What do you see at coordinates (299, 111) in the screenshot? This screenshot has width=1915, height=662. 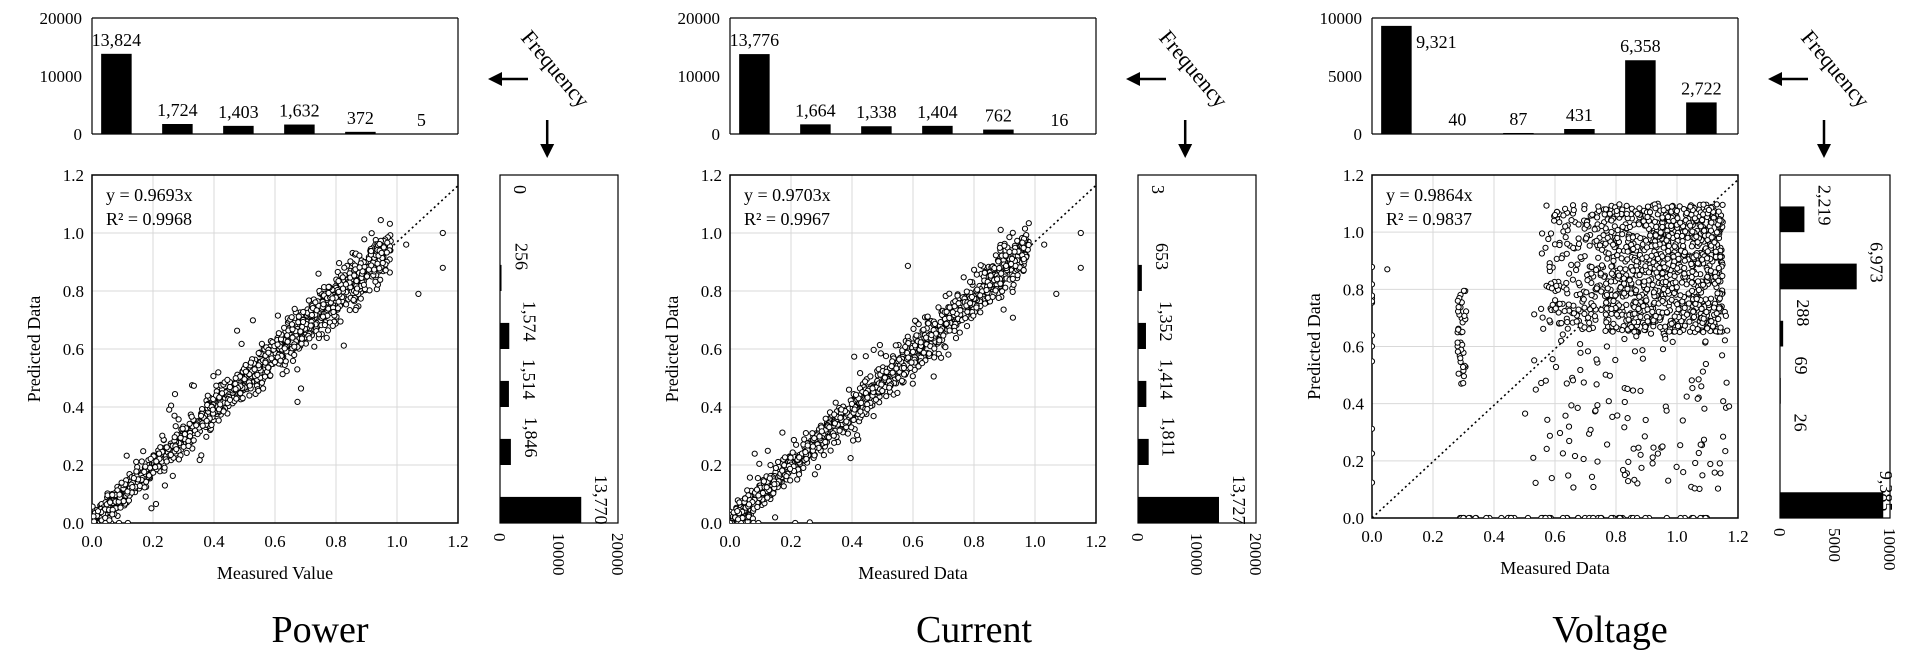 I see `top-hist-label: 1,632` at bounding box center [299, 111].